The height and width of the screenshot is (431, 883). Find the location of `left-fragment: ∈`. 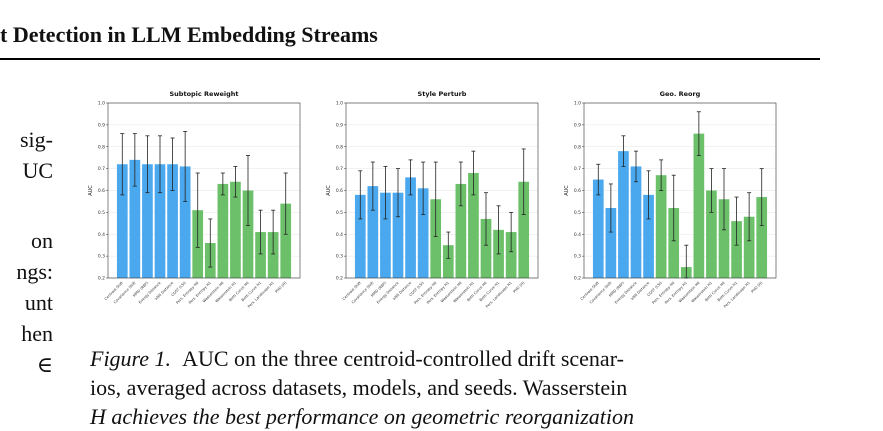

left-fragment: ∈ is located at coordinates (44, 364).